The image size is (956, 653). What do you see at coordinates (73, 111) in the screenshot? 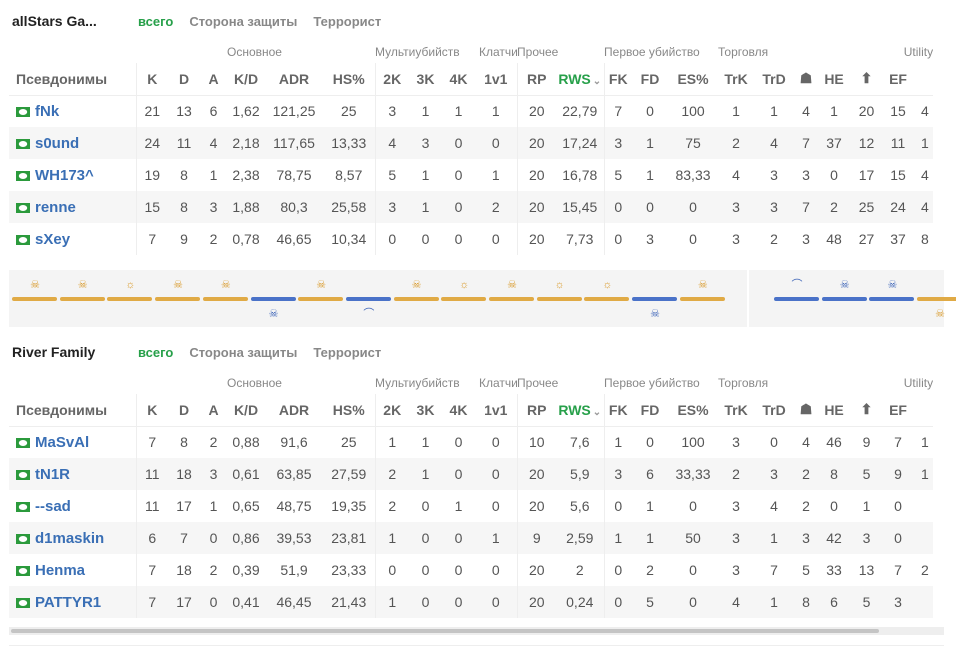
I see `player-name: fNk` at bounding box center [73, 111].